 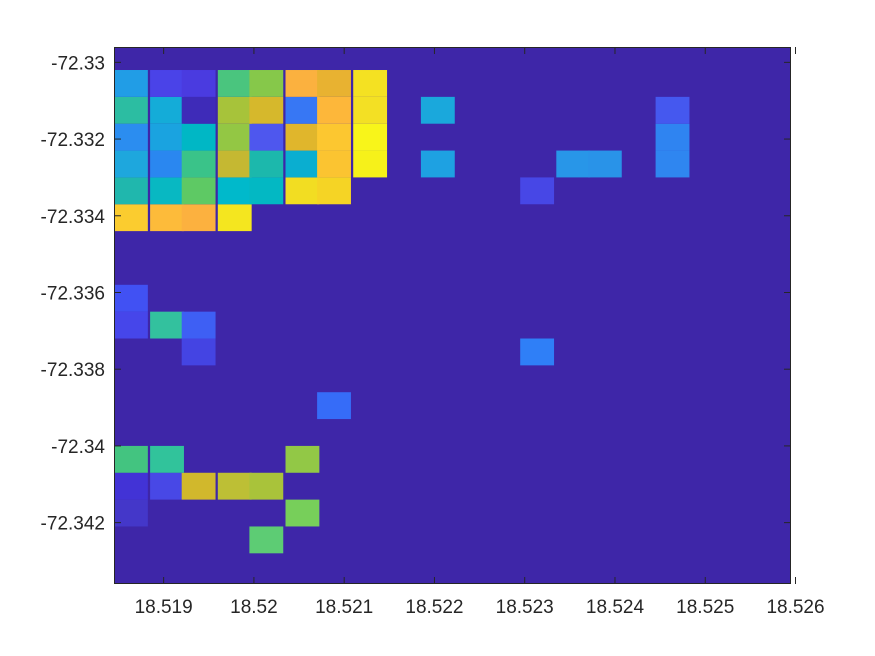 I want to click on y-tick-label: -72.342, so click(x=73, y=524).